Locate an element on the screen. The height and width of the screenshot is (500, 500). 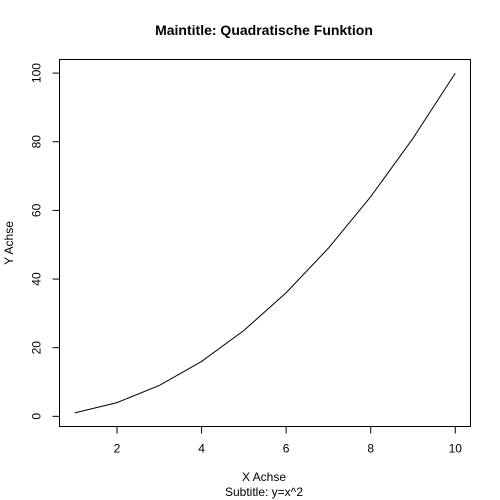
chart-title: Maintitle: Quadratische Funktion is located at coordinates (264, 30).